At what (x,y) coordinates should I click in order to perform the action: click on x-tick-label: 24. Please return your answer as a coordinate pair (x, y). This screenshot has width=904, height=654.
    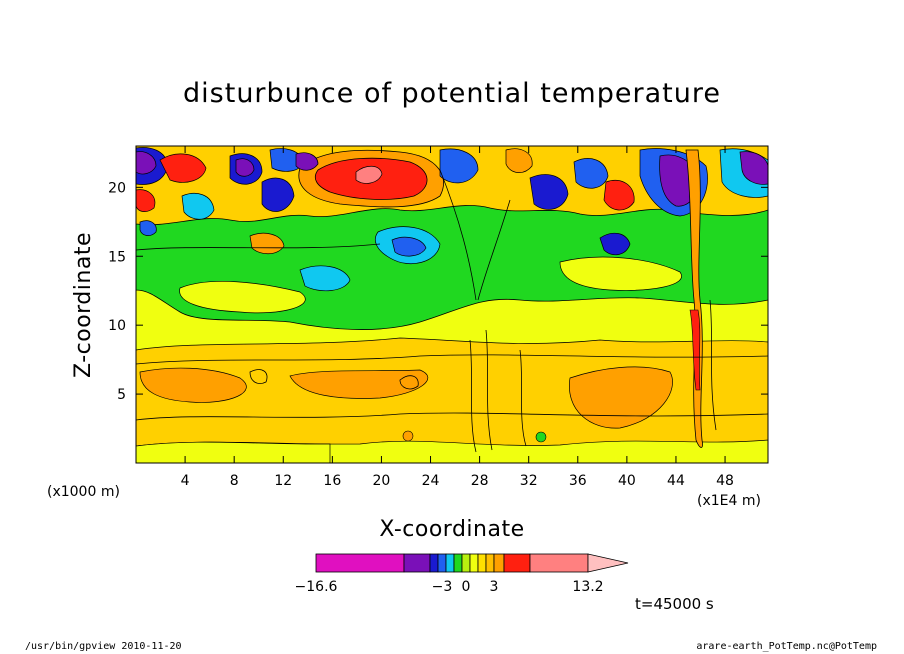
    Looking at the image, I should click on (431, 481).